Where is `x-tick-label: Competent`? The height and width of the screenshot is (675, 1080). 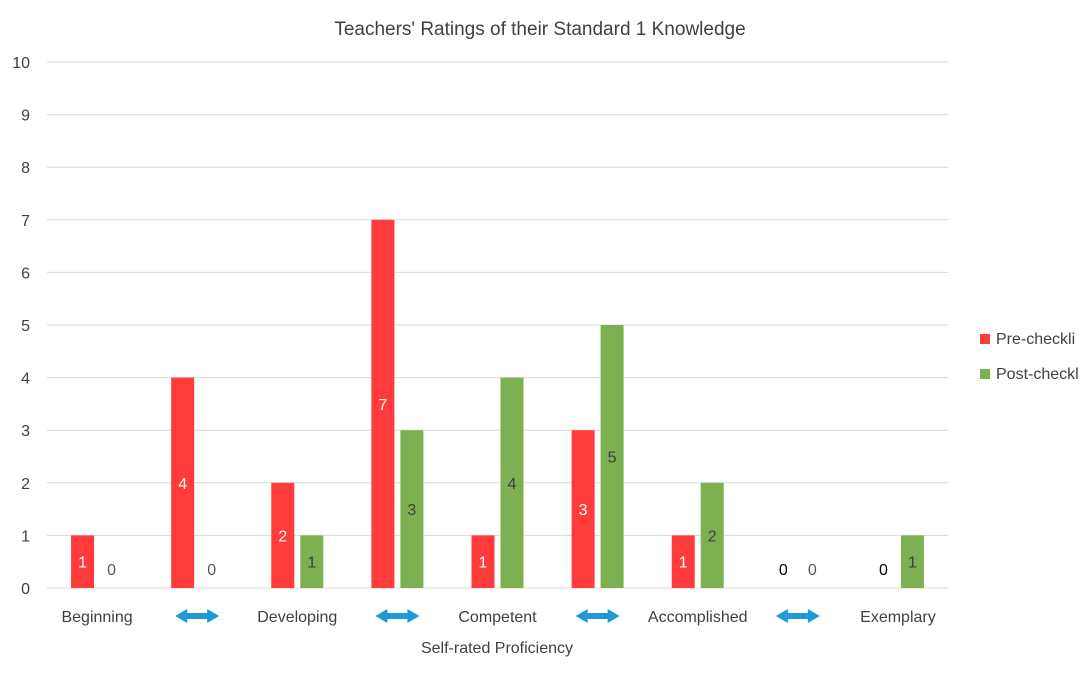 x-tick-label: Competent is located at coordinates (497, 617).